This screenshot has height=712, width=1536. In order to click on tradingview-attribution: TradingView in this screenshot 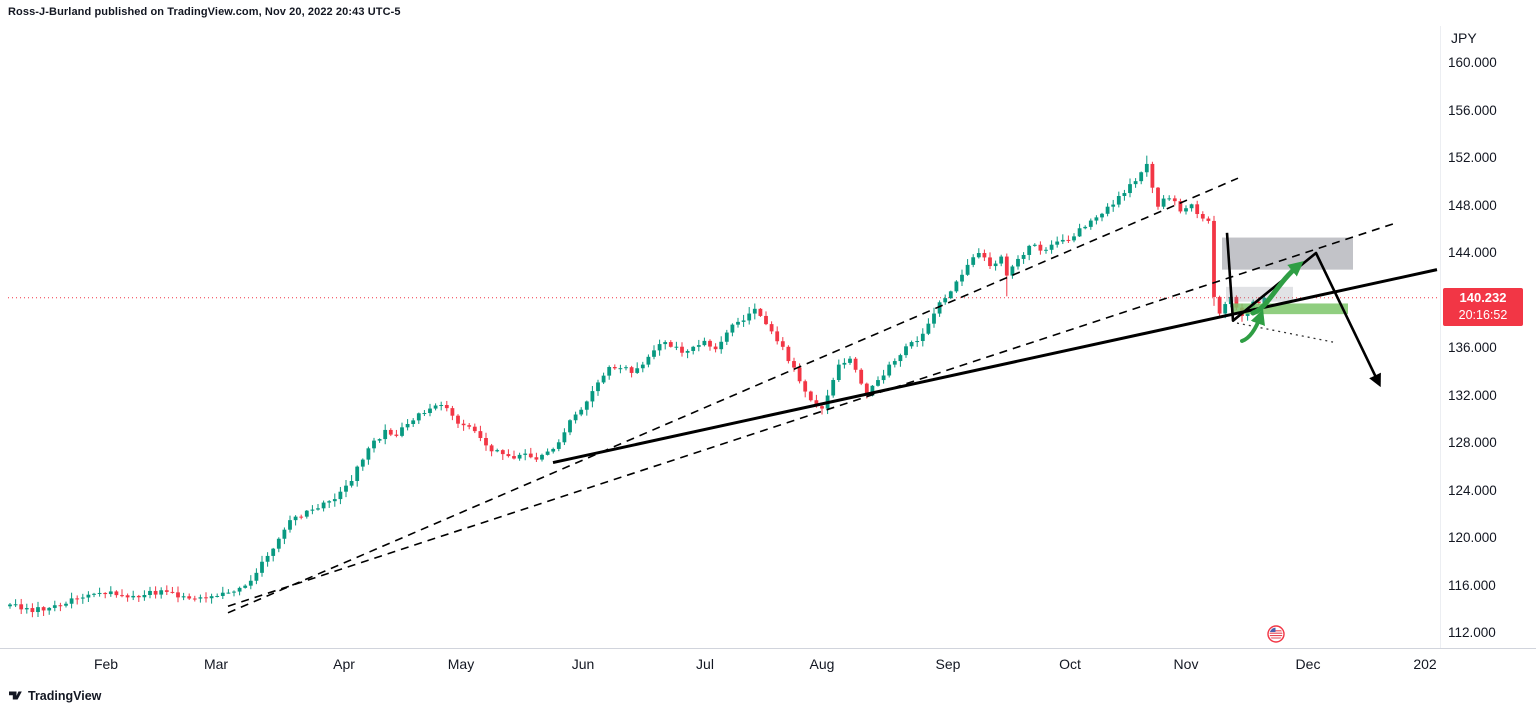, I will do `click(54, 695)`.